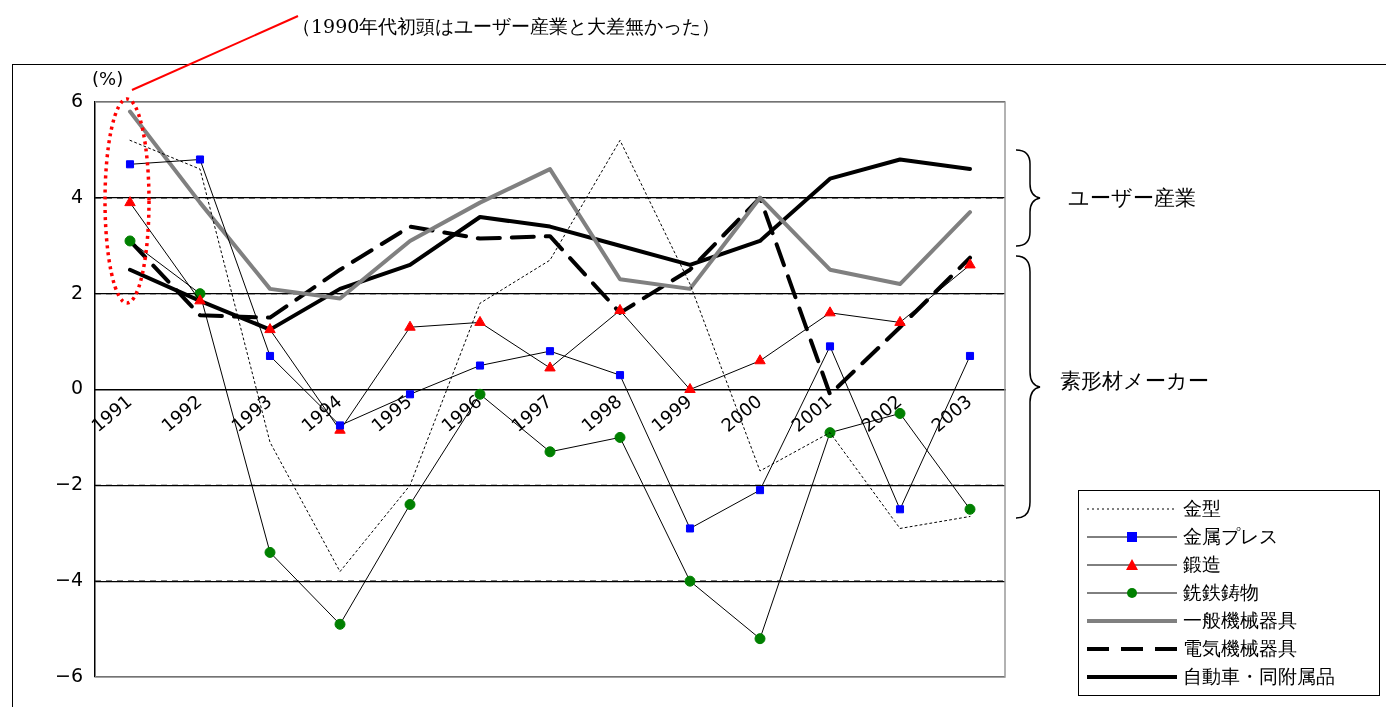 The image size is (1386, 707). I want to click on y-tick-label: −4, so click(68, 579).